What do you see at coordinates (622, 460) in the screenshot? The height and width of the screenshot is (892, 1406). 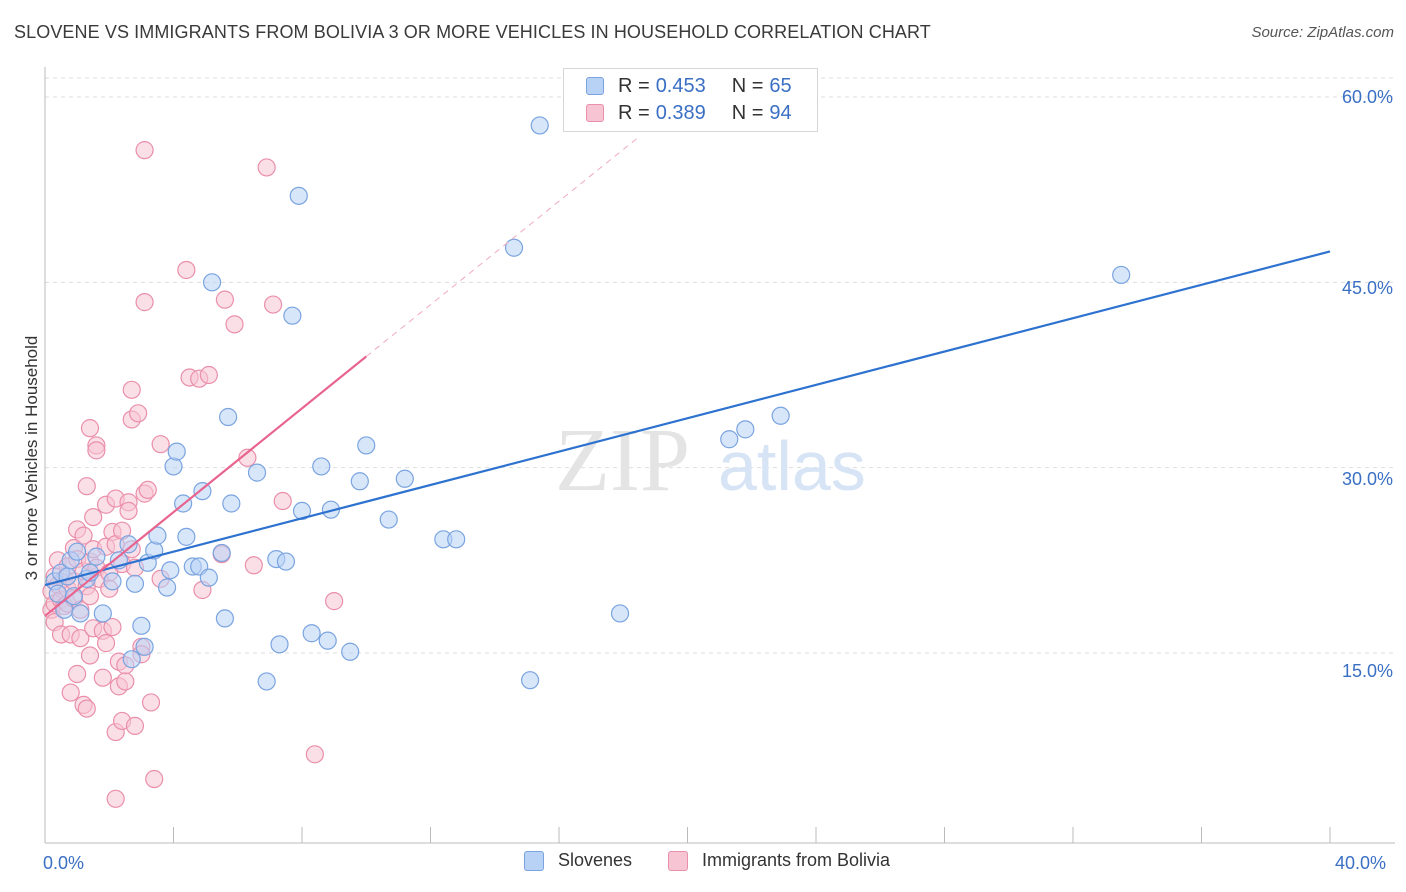 I see `watermark-zip: ZIP` at bounding box center [622, 460].